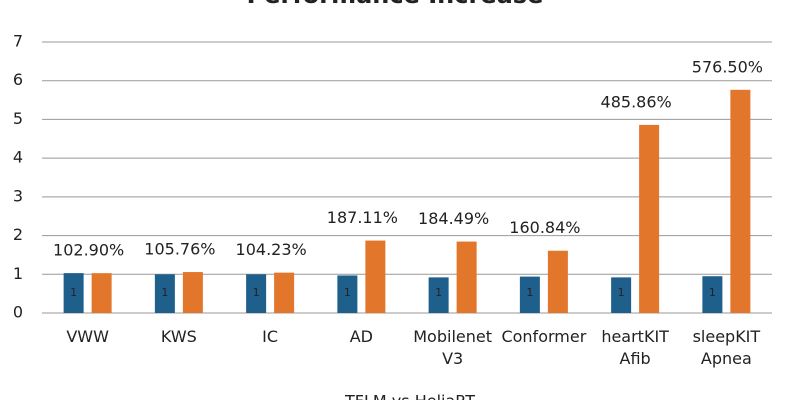  I want to click on data-label: 102.90%, so click(88, 250).